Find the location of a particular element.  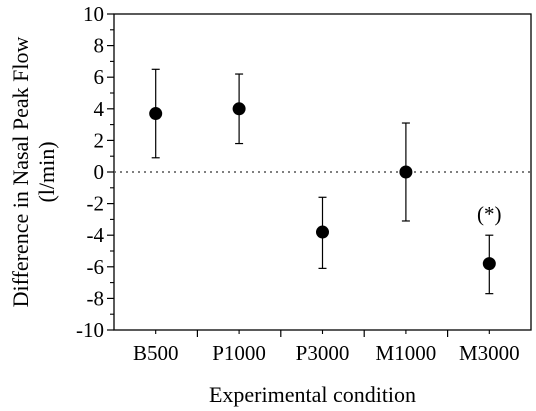

y-tick-label: -10 is located at coordinates (90, 330).